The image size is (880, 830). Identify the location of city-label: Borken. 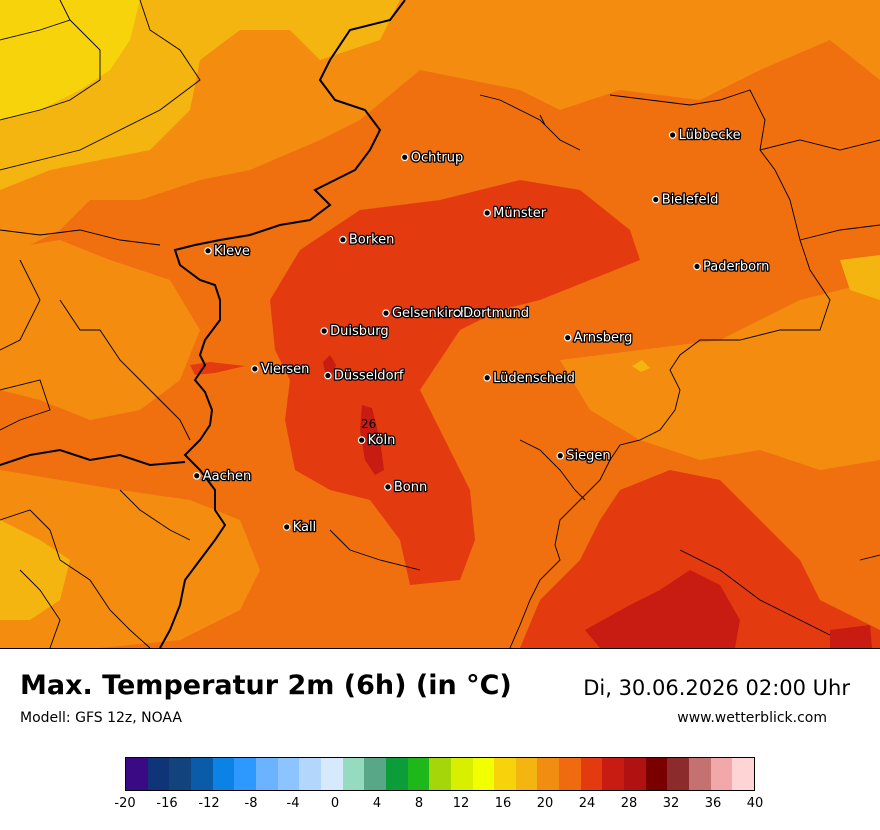
(372, 240).